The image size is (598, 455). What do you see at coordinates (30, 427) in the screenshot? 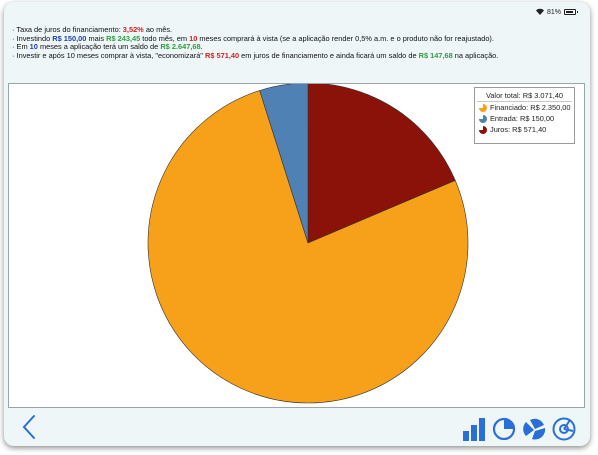
I see `chevron-left-icon` at bounding box center [30, 427].